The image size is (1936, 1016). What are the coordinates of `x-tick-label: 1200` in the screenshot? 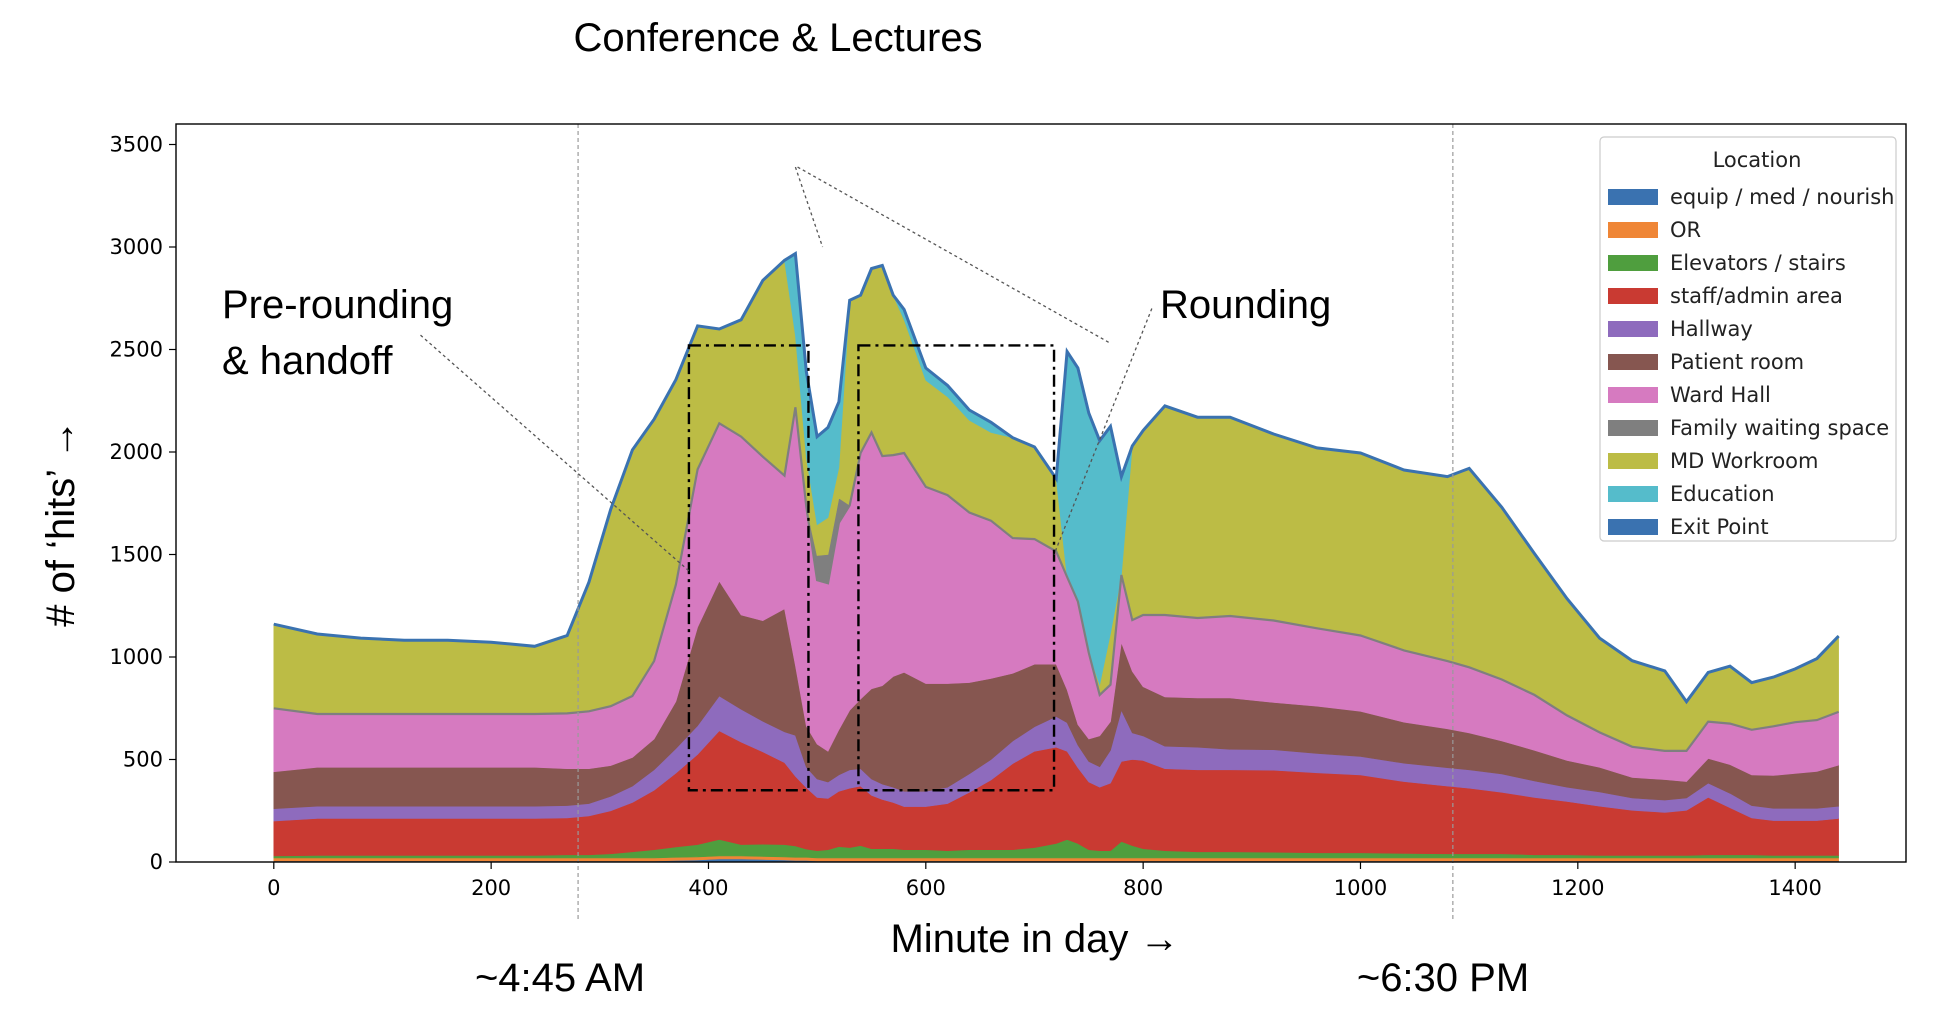 It's located at (1577, 888).